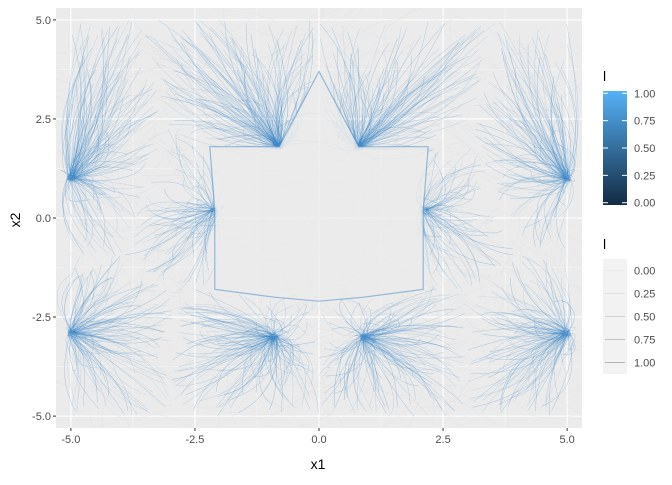 Image resolution: width=672 pixels, height=485 pixels. What do you see at coordinates (318, 464) in the screenshot?
I see `x-axis-label: x1` at bounding box center [318, 464].